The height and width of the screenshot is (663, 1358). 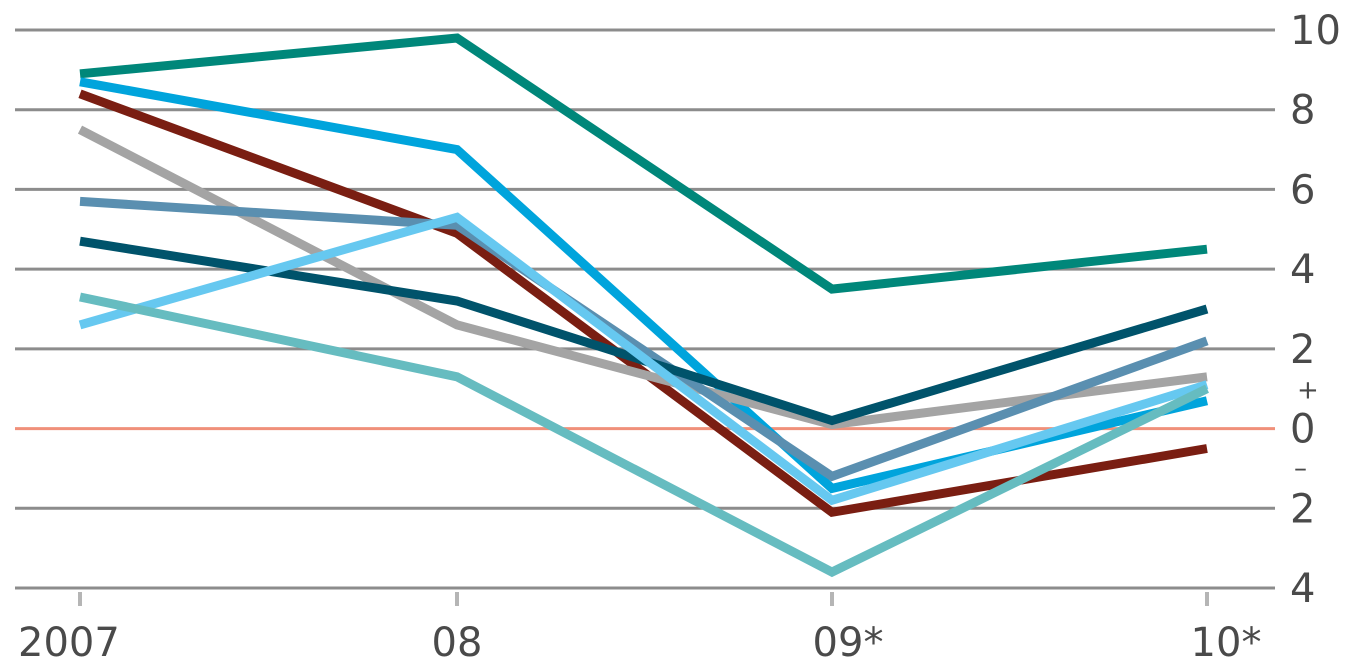 What do you see at coordinates (643, 599) in the screenshot?
I see `x-axis-ticks` at bounding box center [643, 599].